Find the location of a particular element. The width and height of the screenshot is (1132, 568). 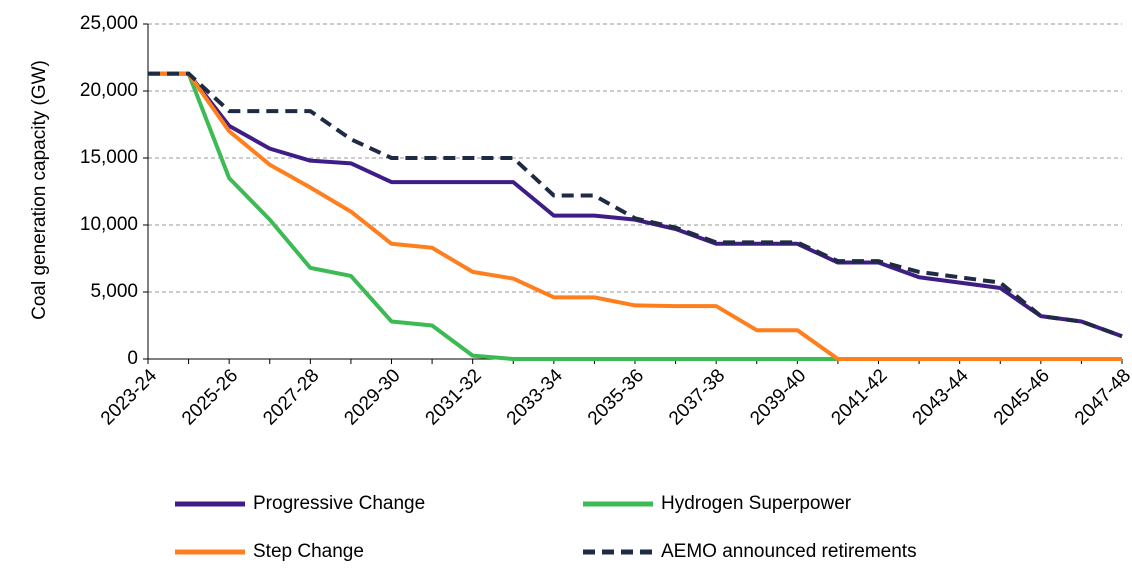

x-tick-label: 2039-40 is located at coordinates (778, 397).